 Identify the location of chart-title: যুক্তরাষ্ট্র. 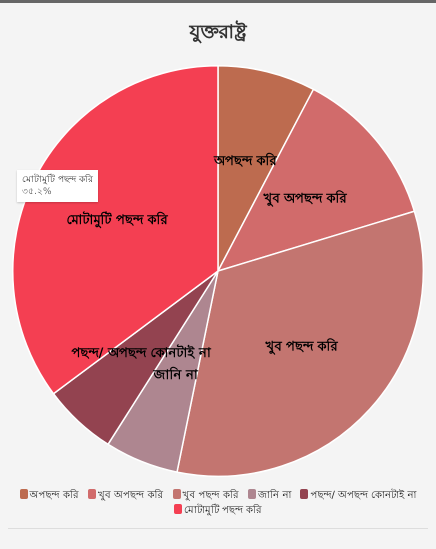
(218, 32).